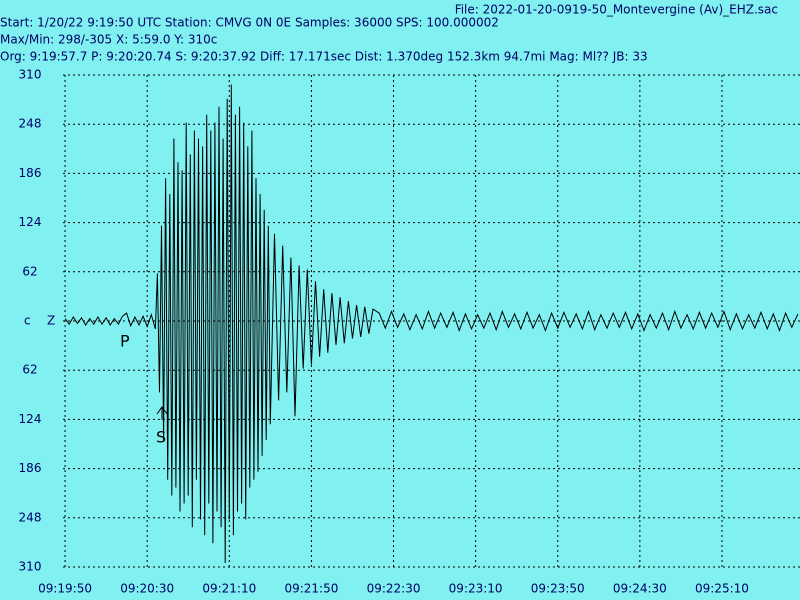  I want to click on x-tick-label: 09:23:10, so click(476, 589).